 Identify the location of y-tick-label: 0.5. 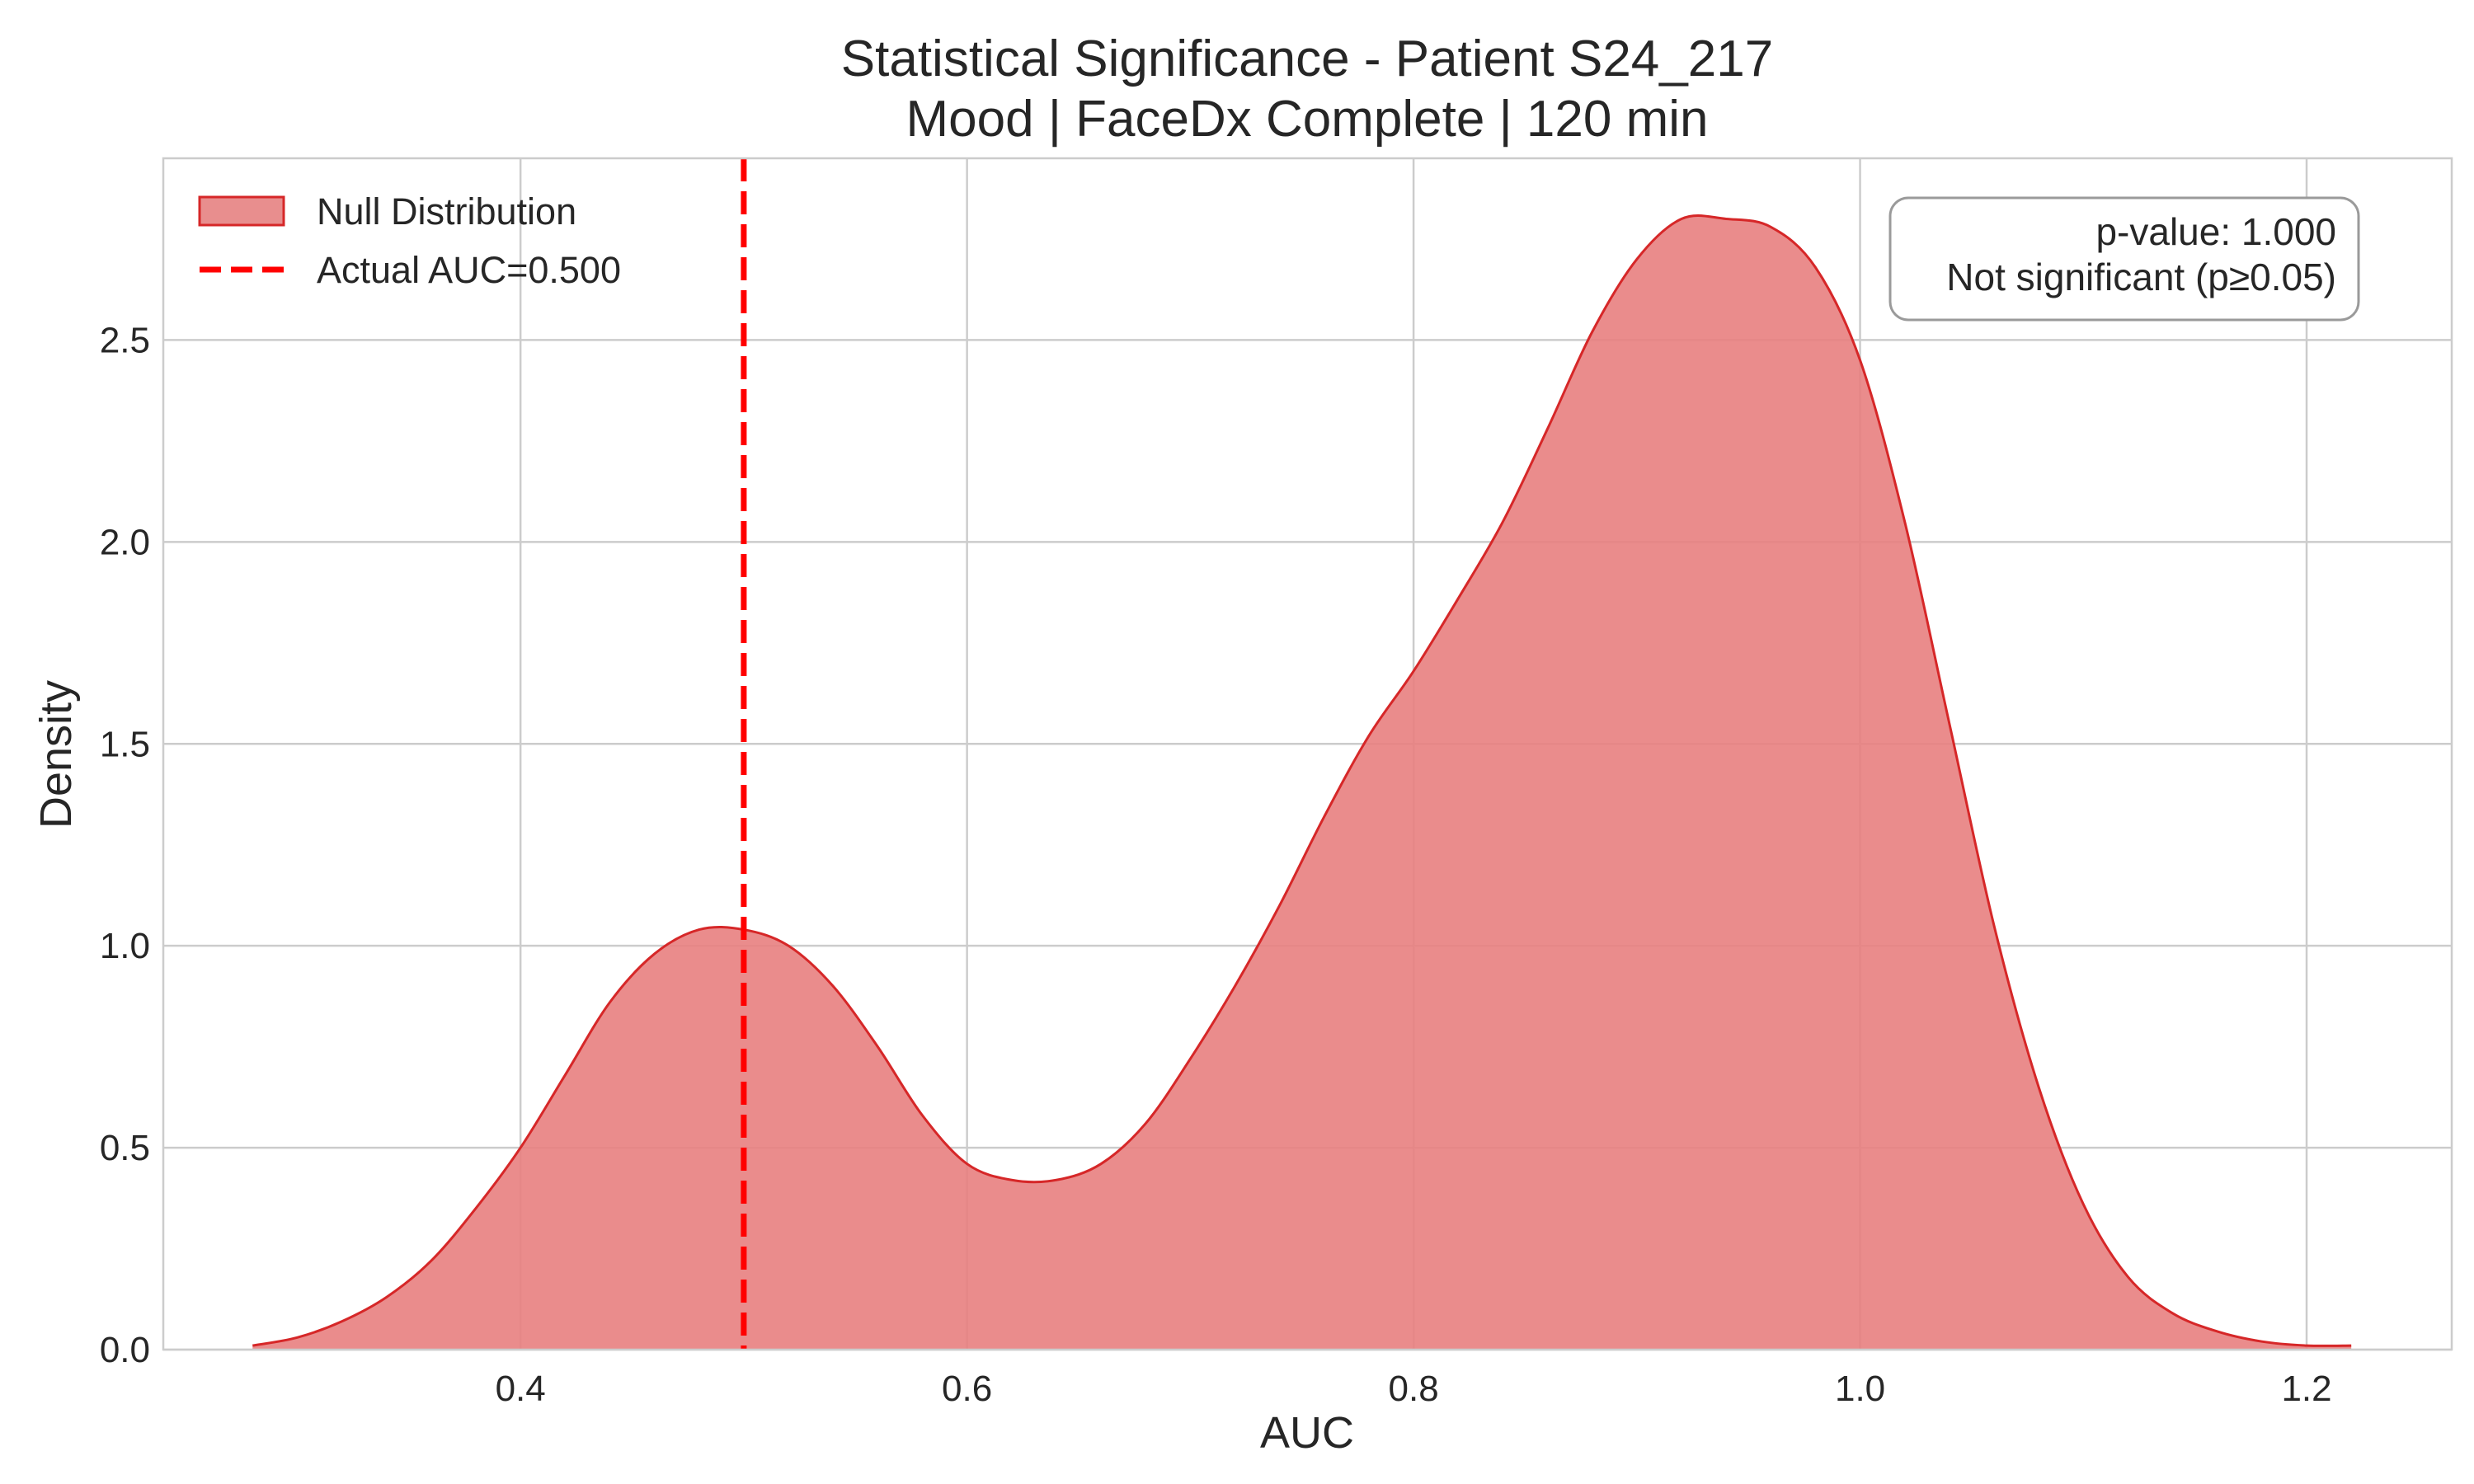
(125, 1148).